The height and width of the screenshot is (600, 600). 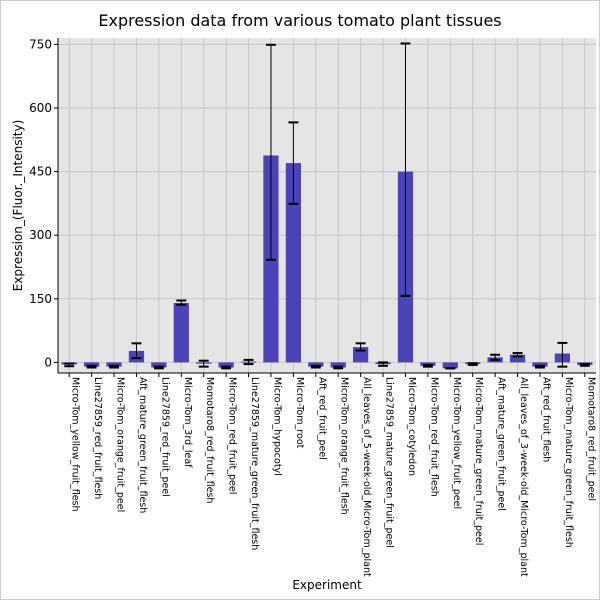 What do you see at coordinates (590, 439) in the screenshot?
I see `x-tick-label: Momotaro8_red_fruit_peel` at bounding box center [590, 439].